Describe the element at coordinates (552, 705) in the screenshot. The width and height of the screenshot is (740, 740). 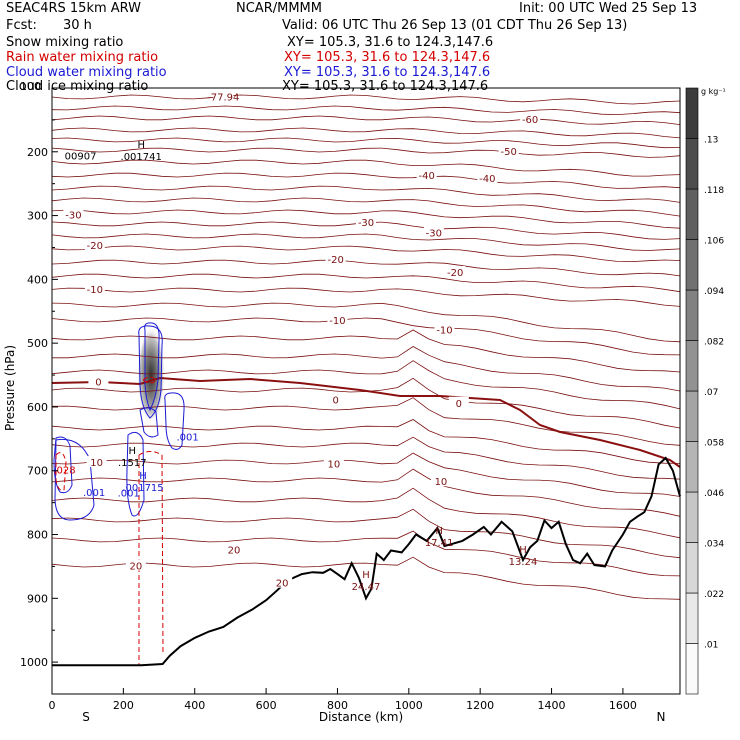
I see `x-tick-label: 1400` at that location.